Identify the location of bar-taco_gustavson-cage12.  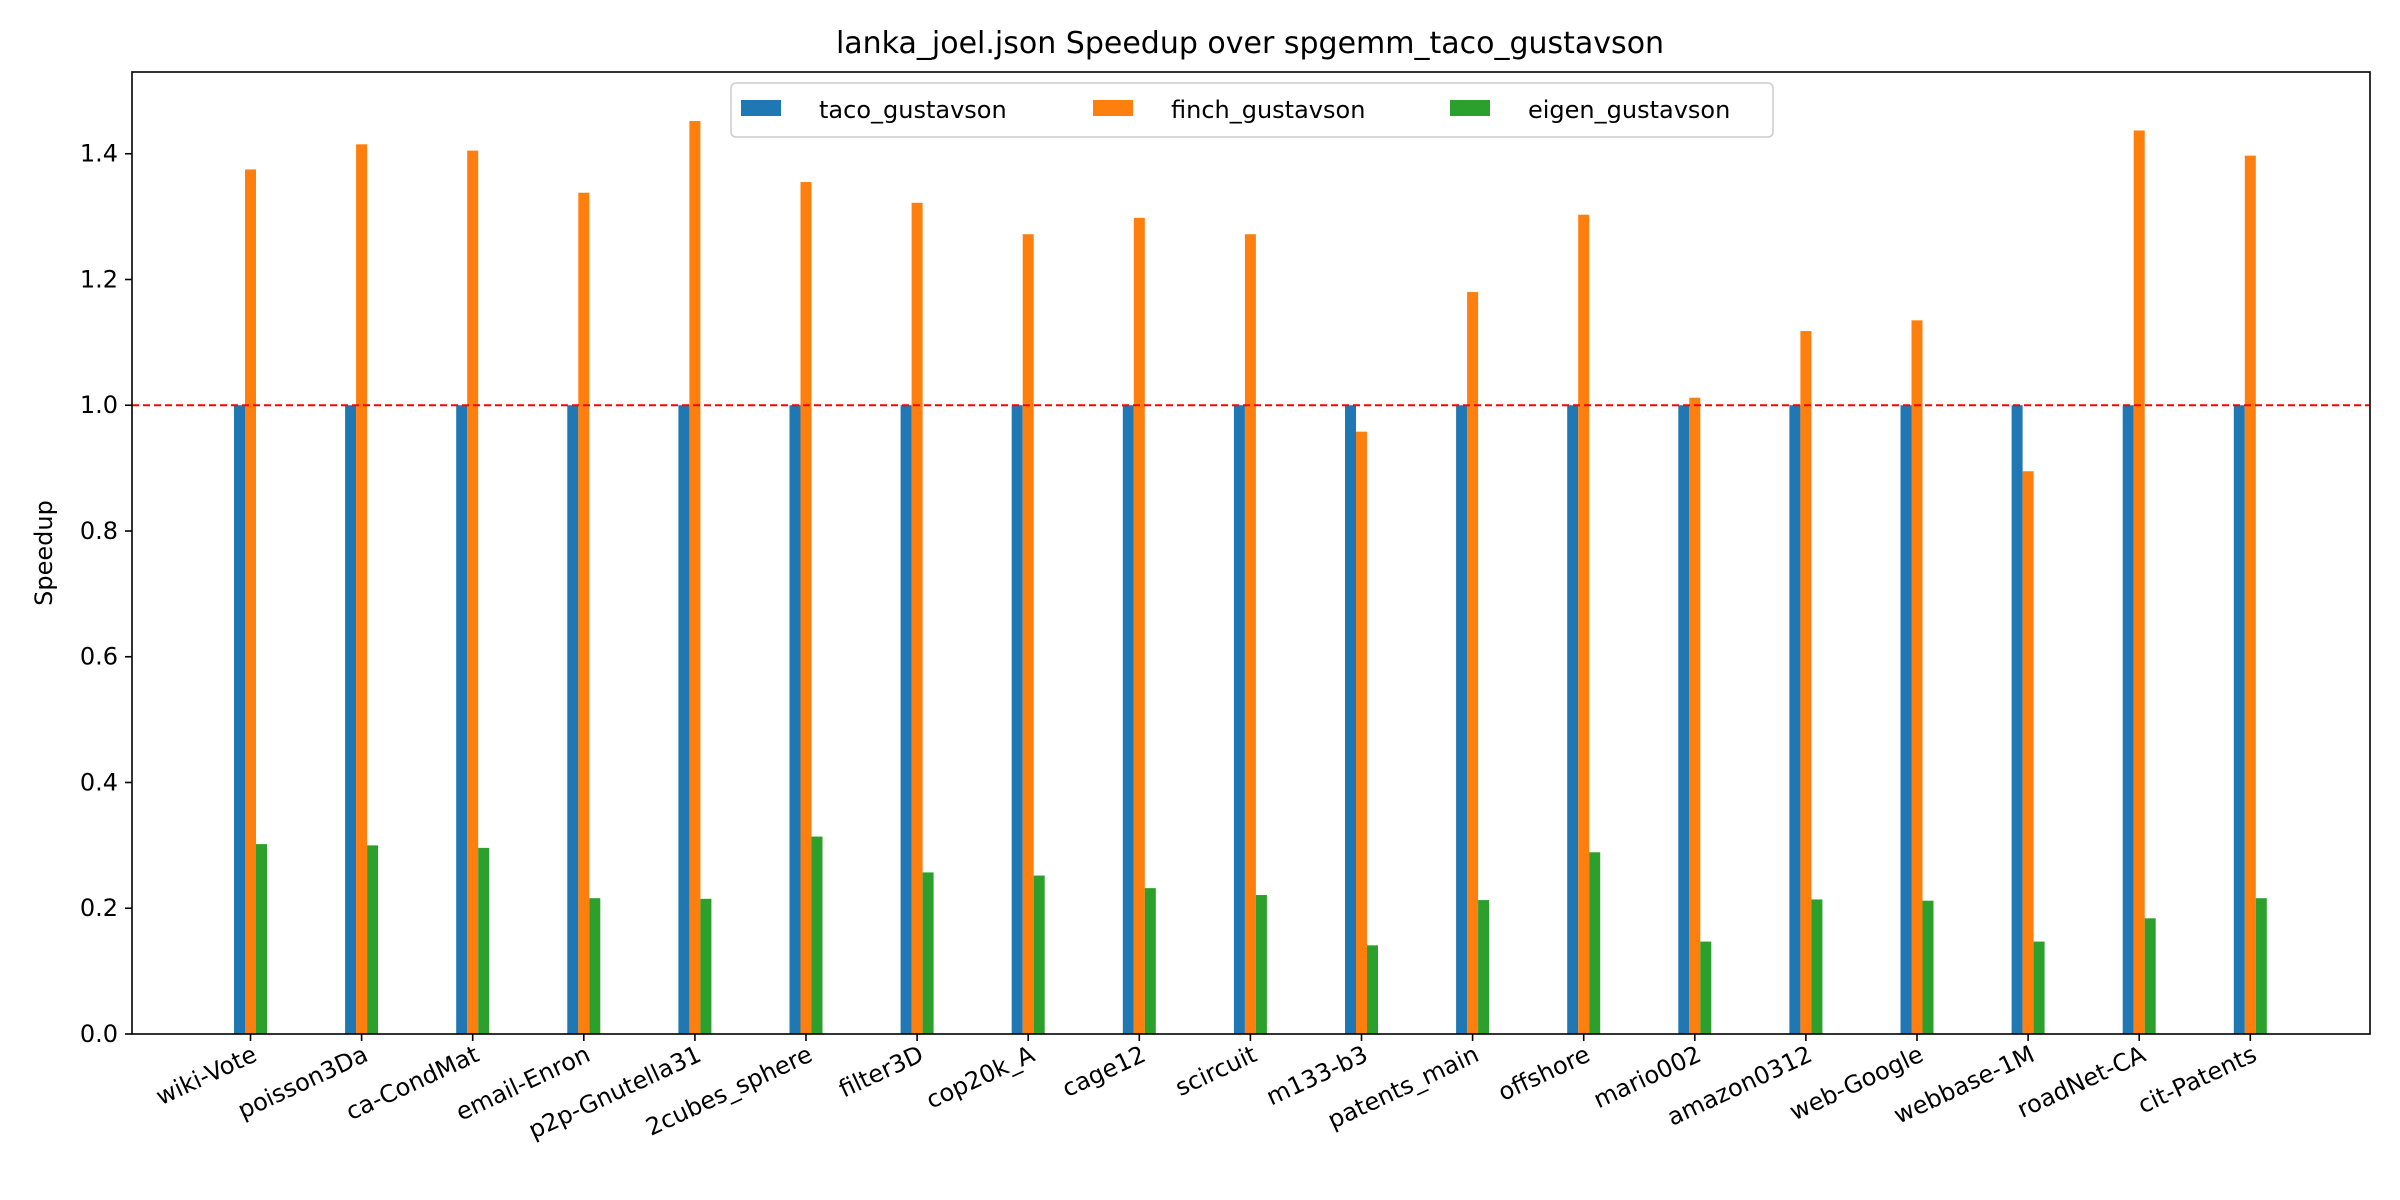
(1128, 719).